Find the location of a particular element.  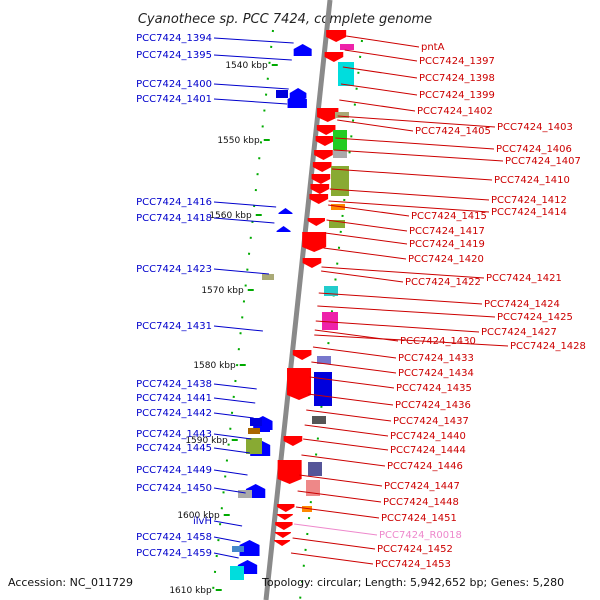

right-gene-label: PCC7424_1451 is located at coordinates (419, 518).